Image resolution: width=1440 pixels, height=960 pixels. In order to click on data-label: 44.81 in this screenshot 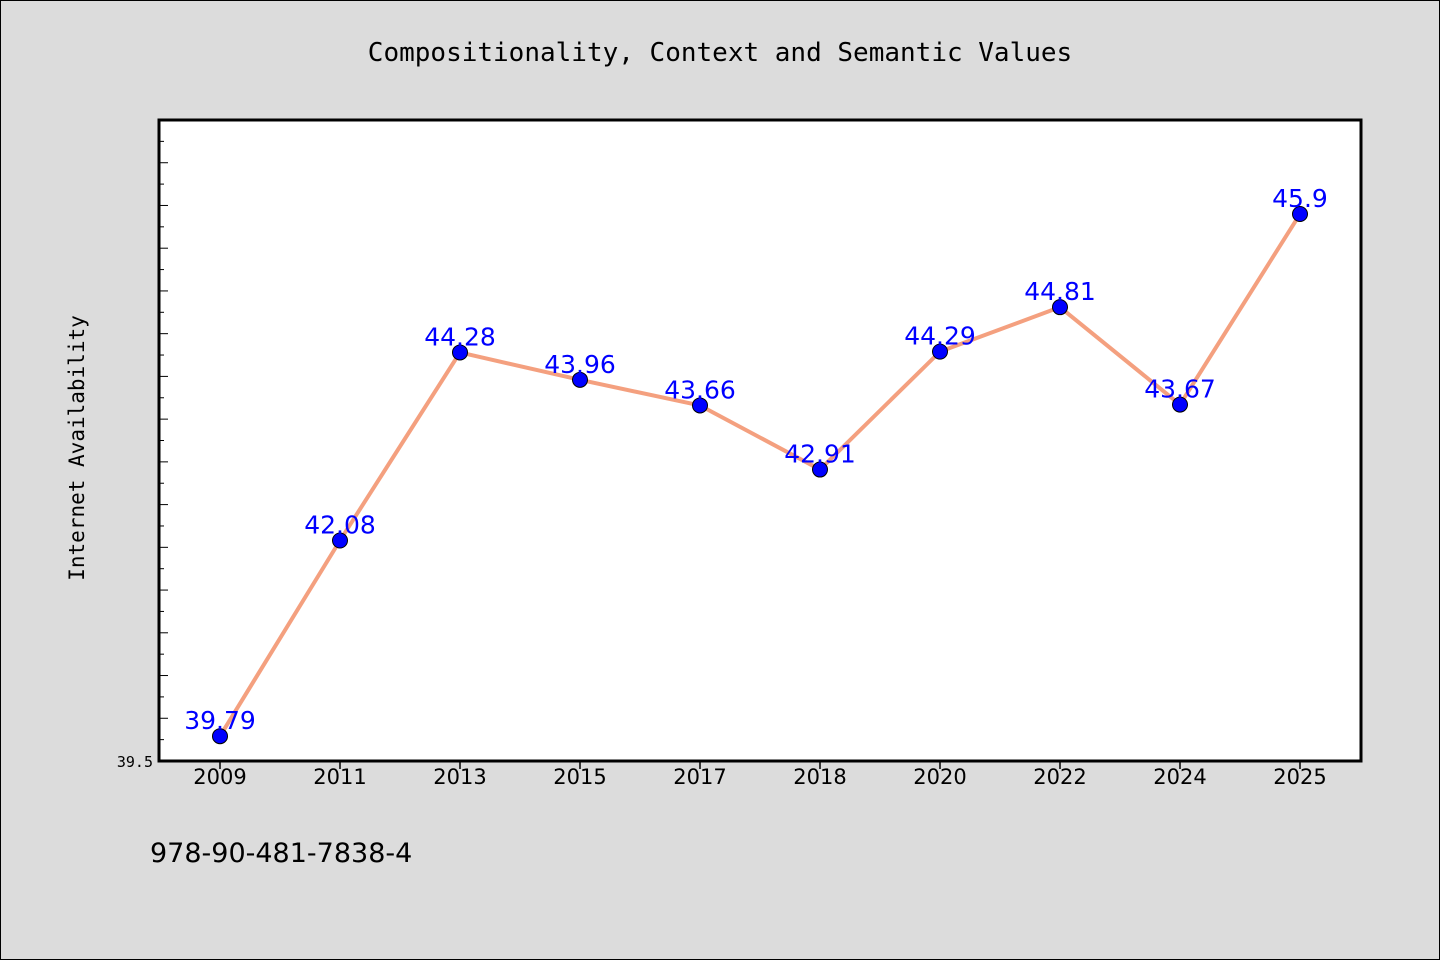, I will do `click(1060, 291)`.